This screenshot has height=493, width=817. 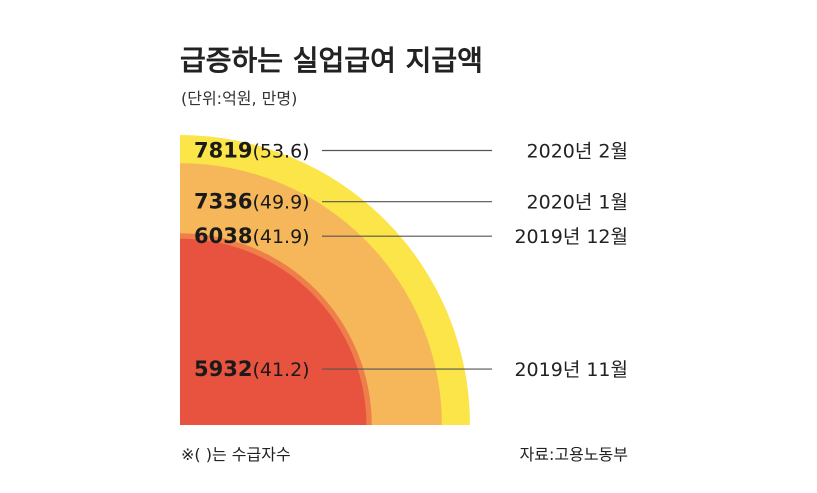 What do you see at coordinates (223, 202) in the screenshot?
I see `amount-label: 7336` at bounding box center [223, 202].